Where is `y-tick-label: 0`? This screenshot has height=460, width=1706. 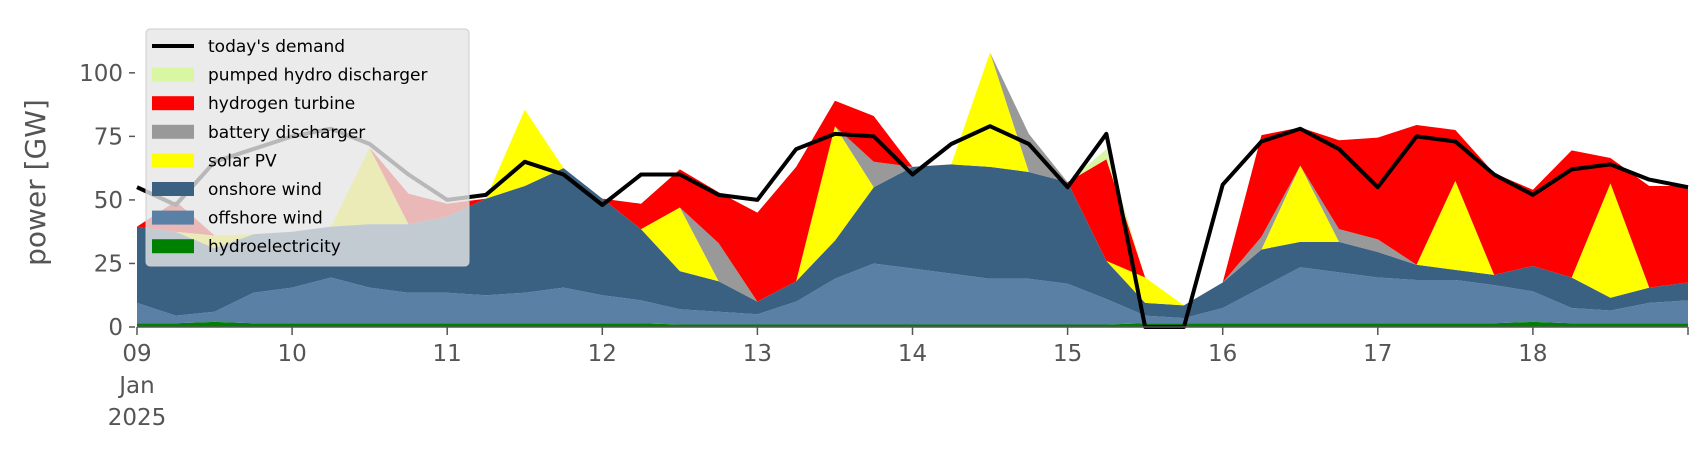
y-tick-label: 0 is located at coordinates (115, 328).